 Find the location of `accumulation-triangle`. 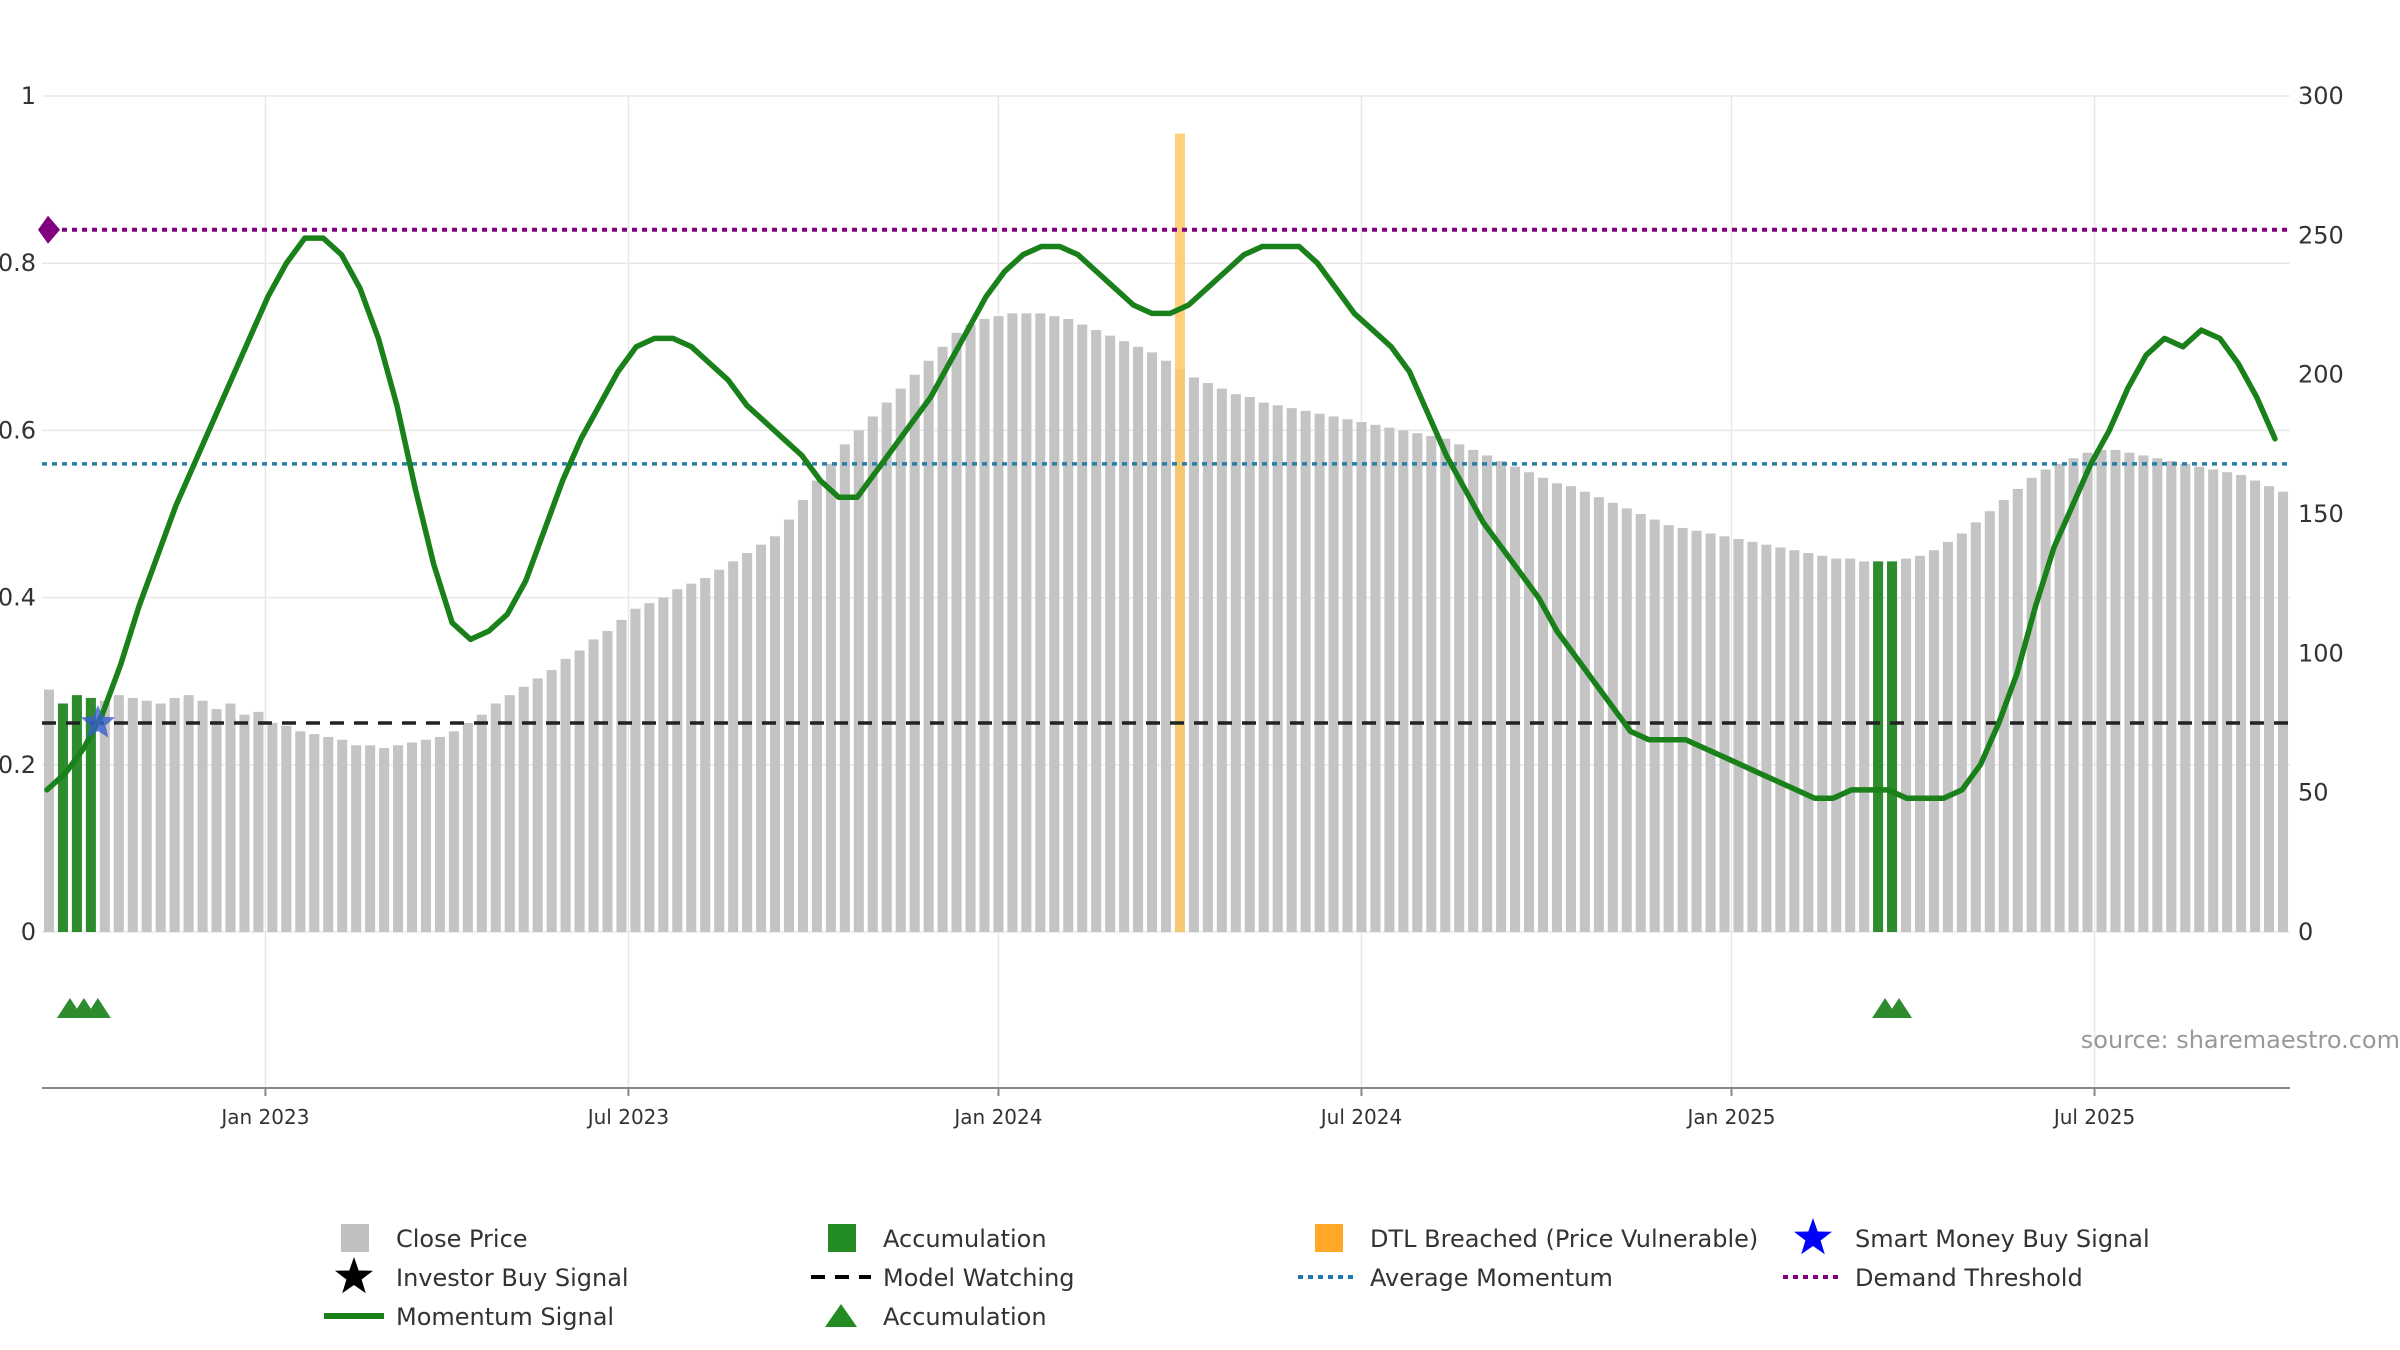

accumulation-triangle is located at coordinates (97, 1008).